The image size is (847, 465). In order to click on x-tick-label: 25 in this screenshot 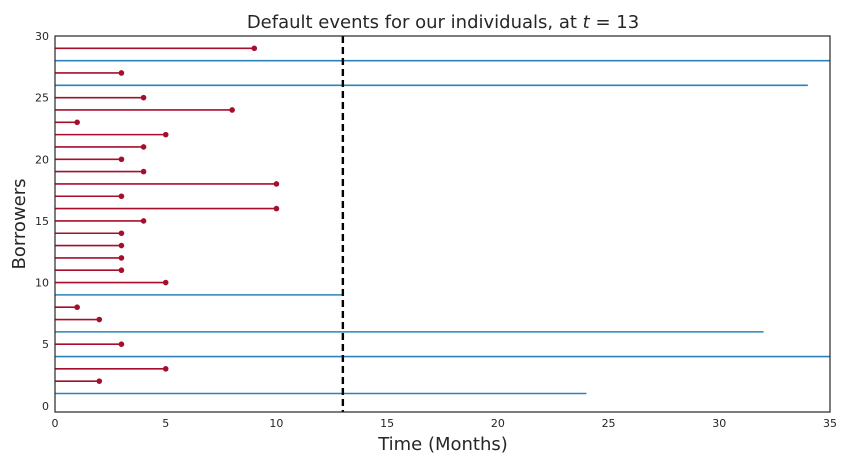, I will do `click(609, 423)`.